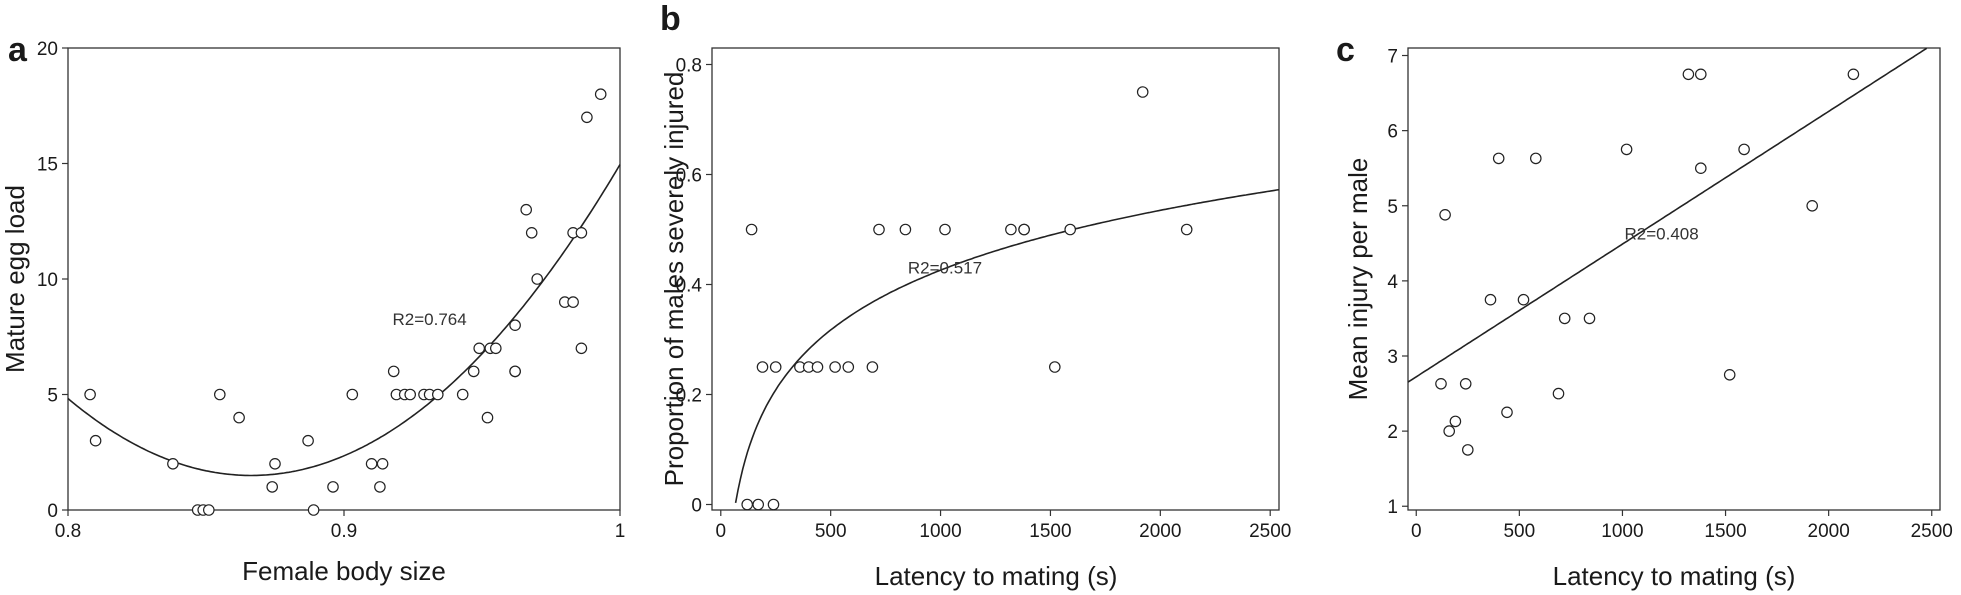  Describe the element at coordinates (940, 531) in the screenshot. I see `panel-b-x-tick-label: 1000` at that location.